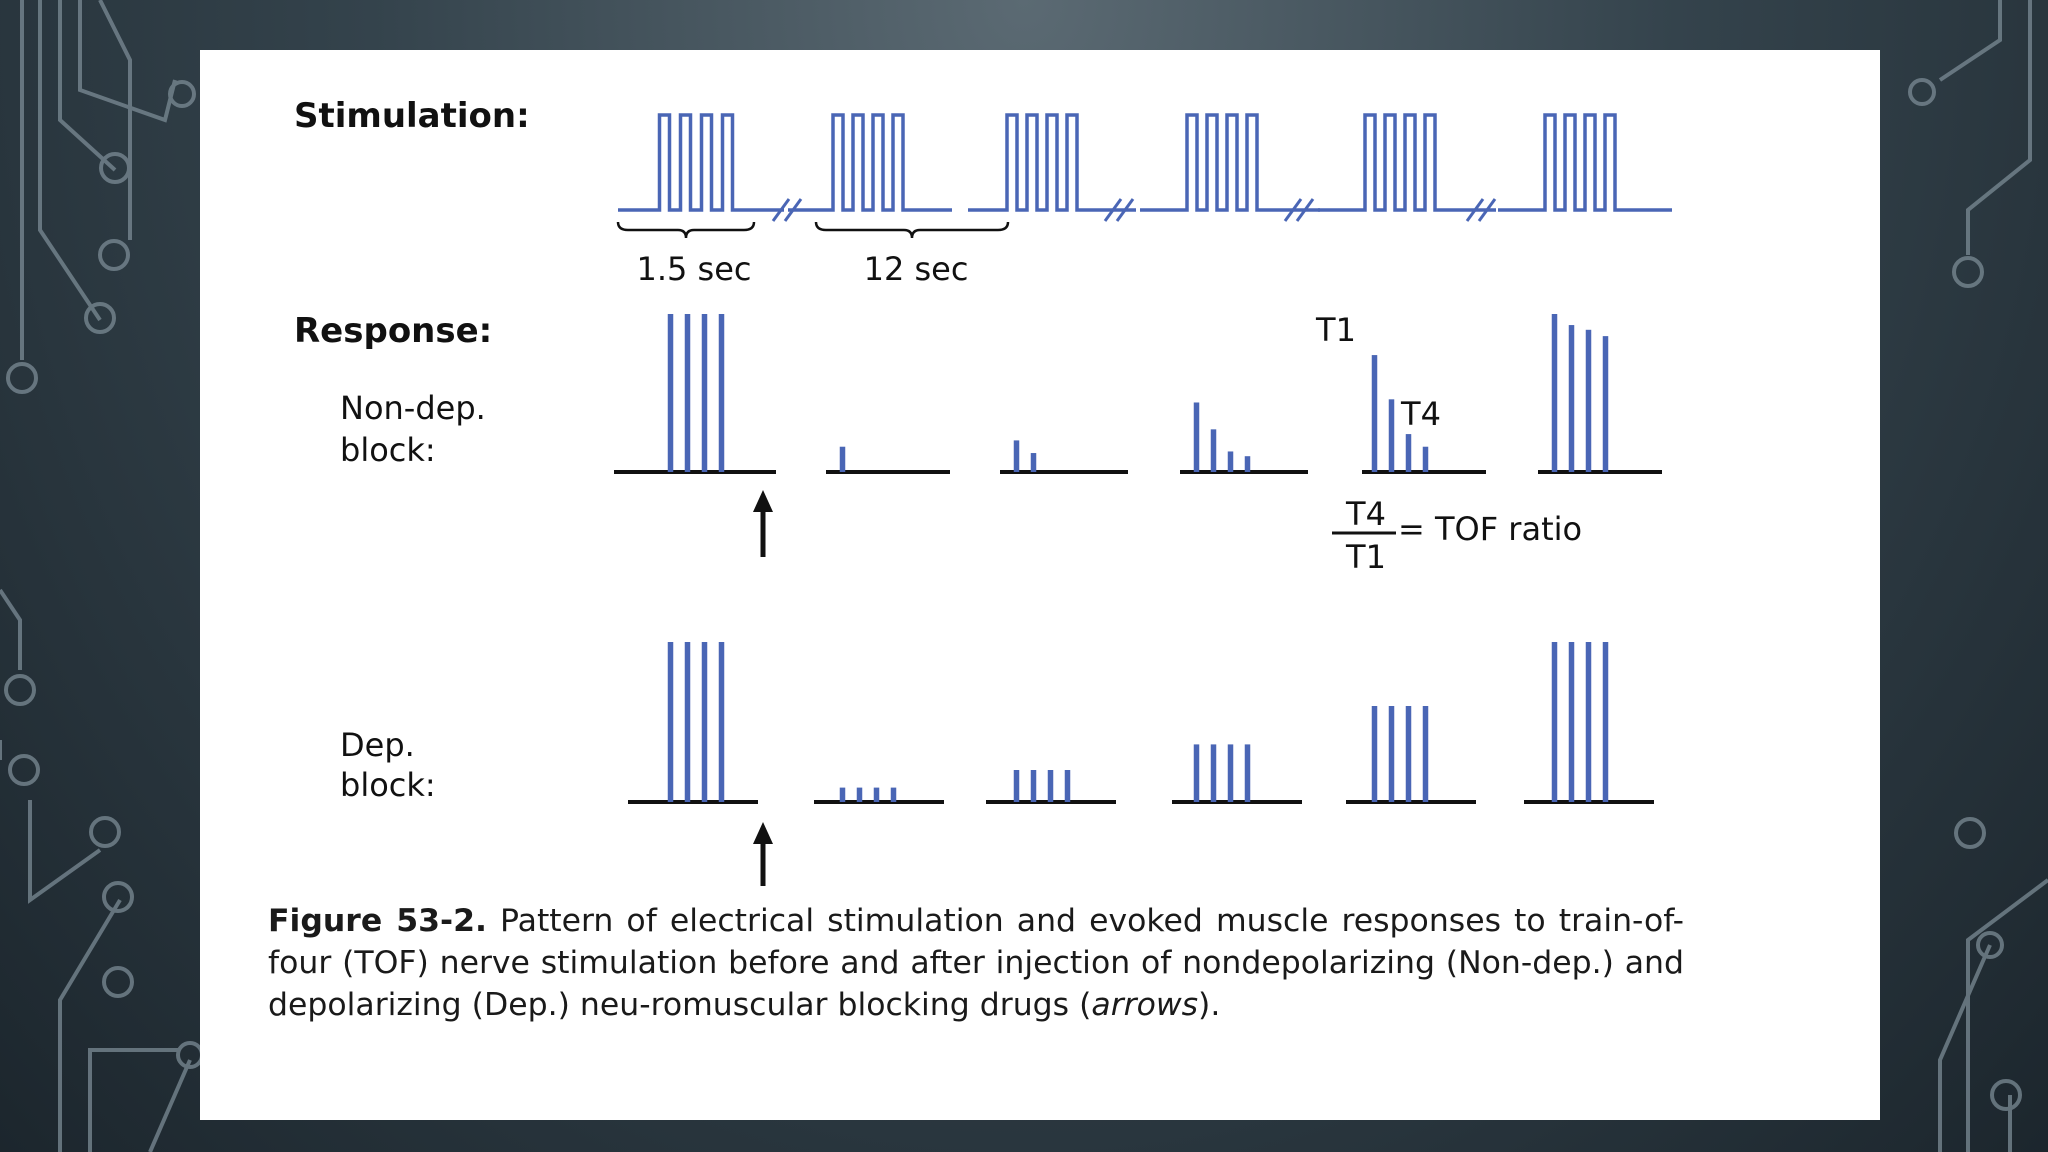  Describe the element at coordinates (813, 230) in the screenshot. I see `interval-braces` at that location.